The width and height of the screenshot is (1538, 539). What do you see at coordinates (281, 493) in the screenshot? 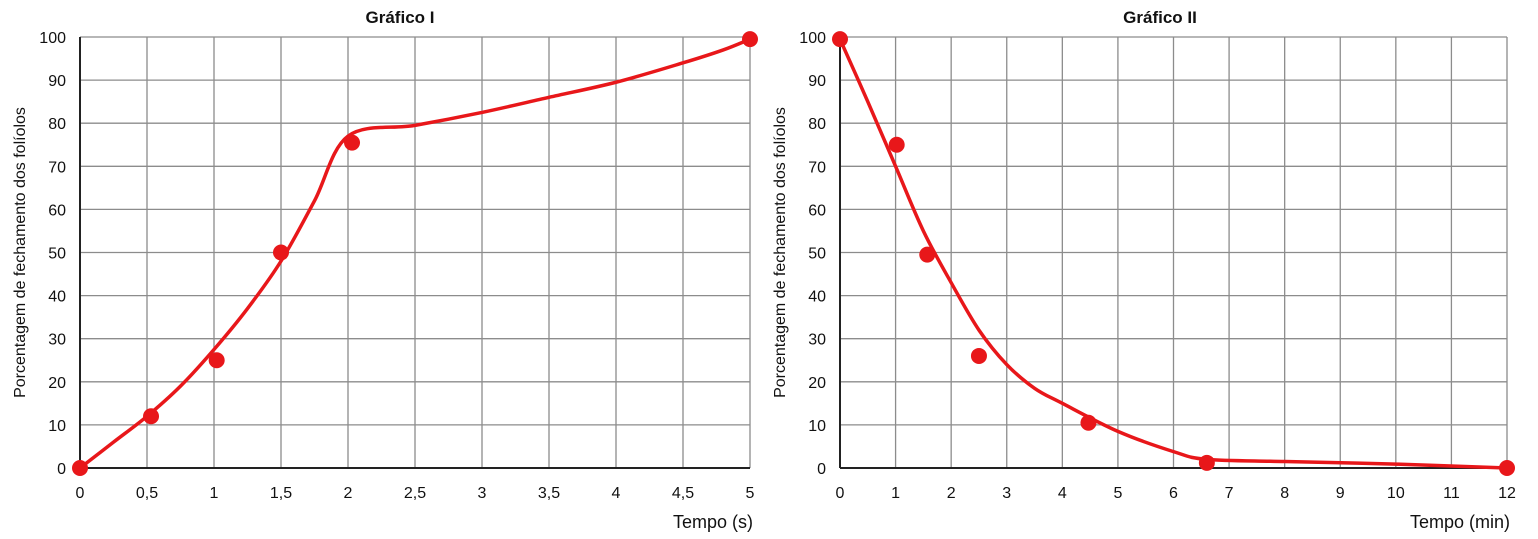
I see `x-tick-label: 1,5` at bounding box center [281, 493].